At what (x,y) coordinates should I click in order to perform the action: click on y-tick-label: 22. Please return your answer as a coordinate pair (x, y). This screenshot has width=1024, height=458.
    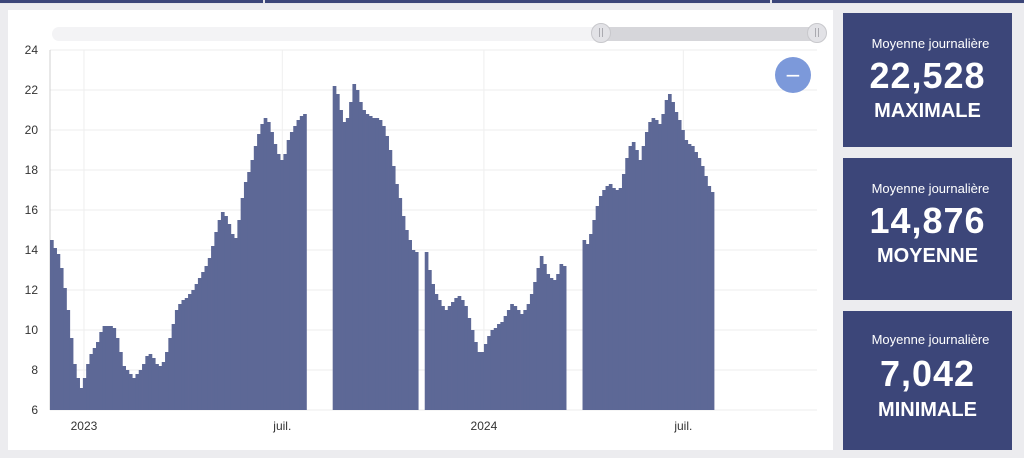
    Looking at the image, I should click on (32, 90).